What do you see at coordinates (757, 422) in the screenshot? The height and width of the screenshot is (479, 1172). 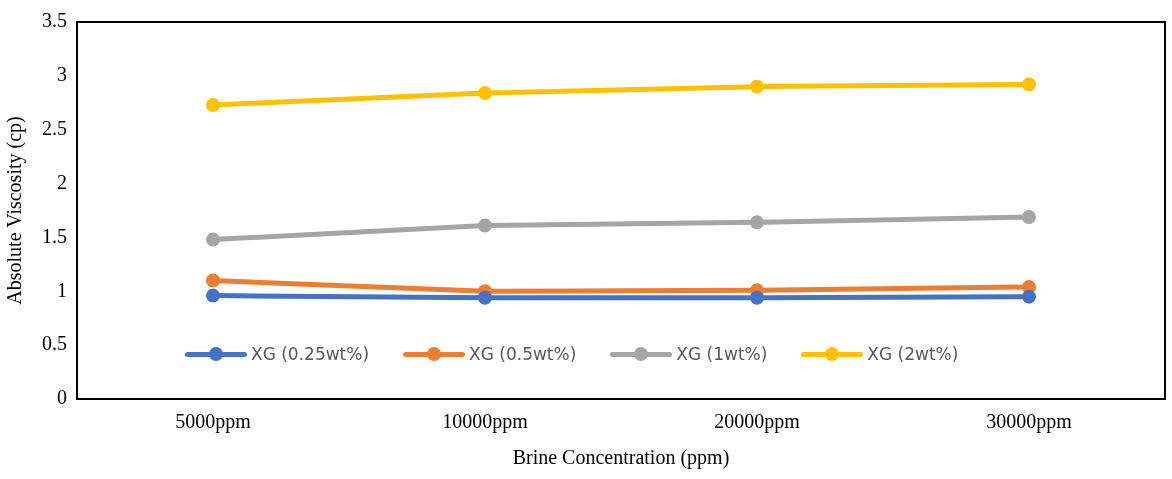 I see `x-tick-label: 20000ppm` at bounding box center [757, 422].